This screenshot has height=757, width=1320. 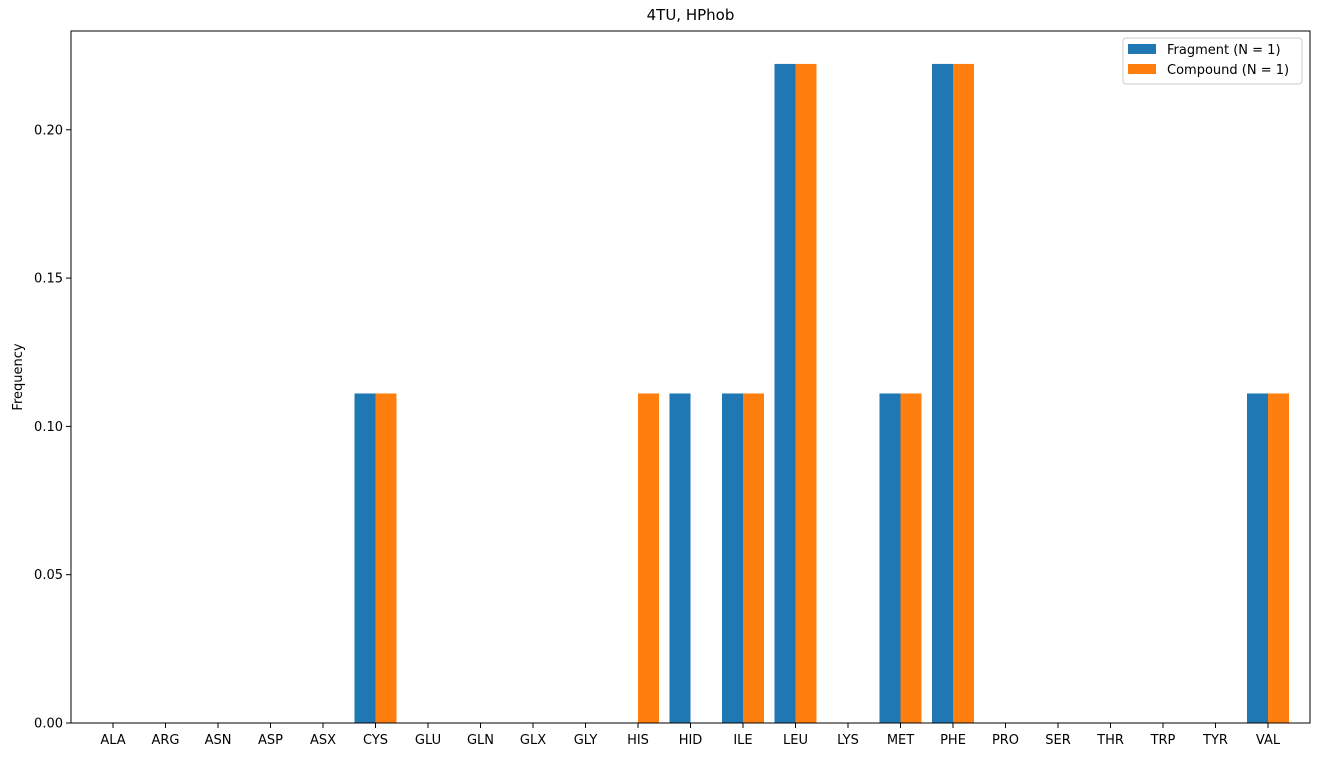 What do you see at coordinates (638, 740) in the screenshot?
I see `x-tick-label: HIS` at bounding box center [638, 740].